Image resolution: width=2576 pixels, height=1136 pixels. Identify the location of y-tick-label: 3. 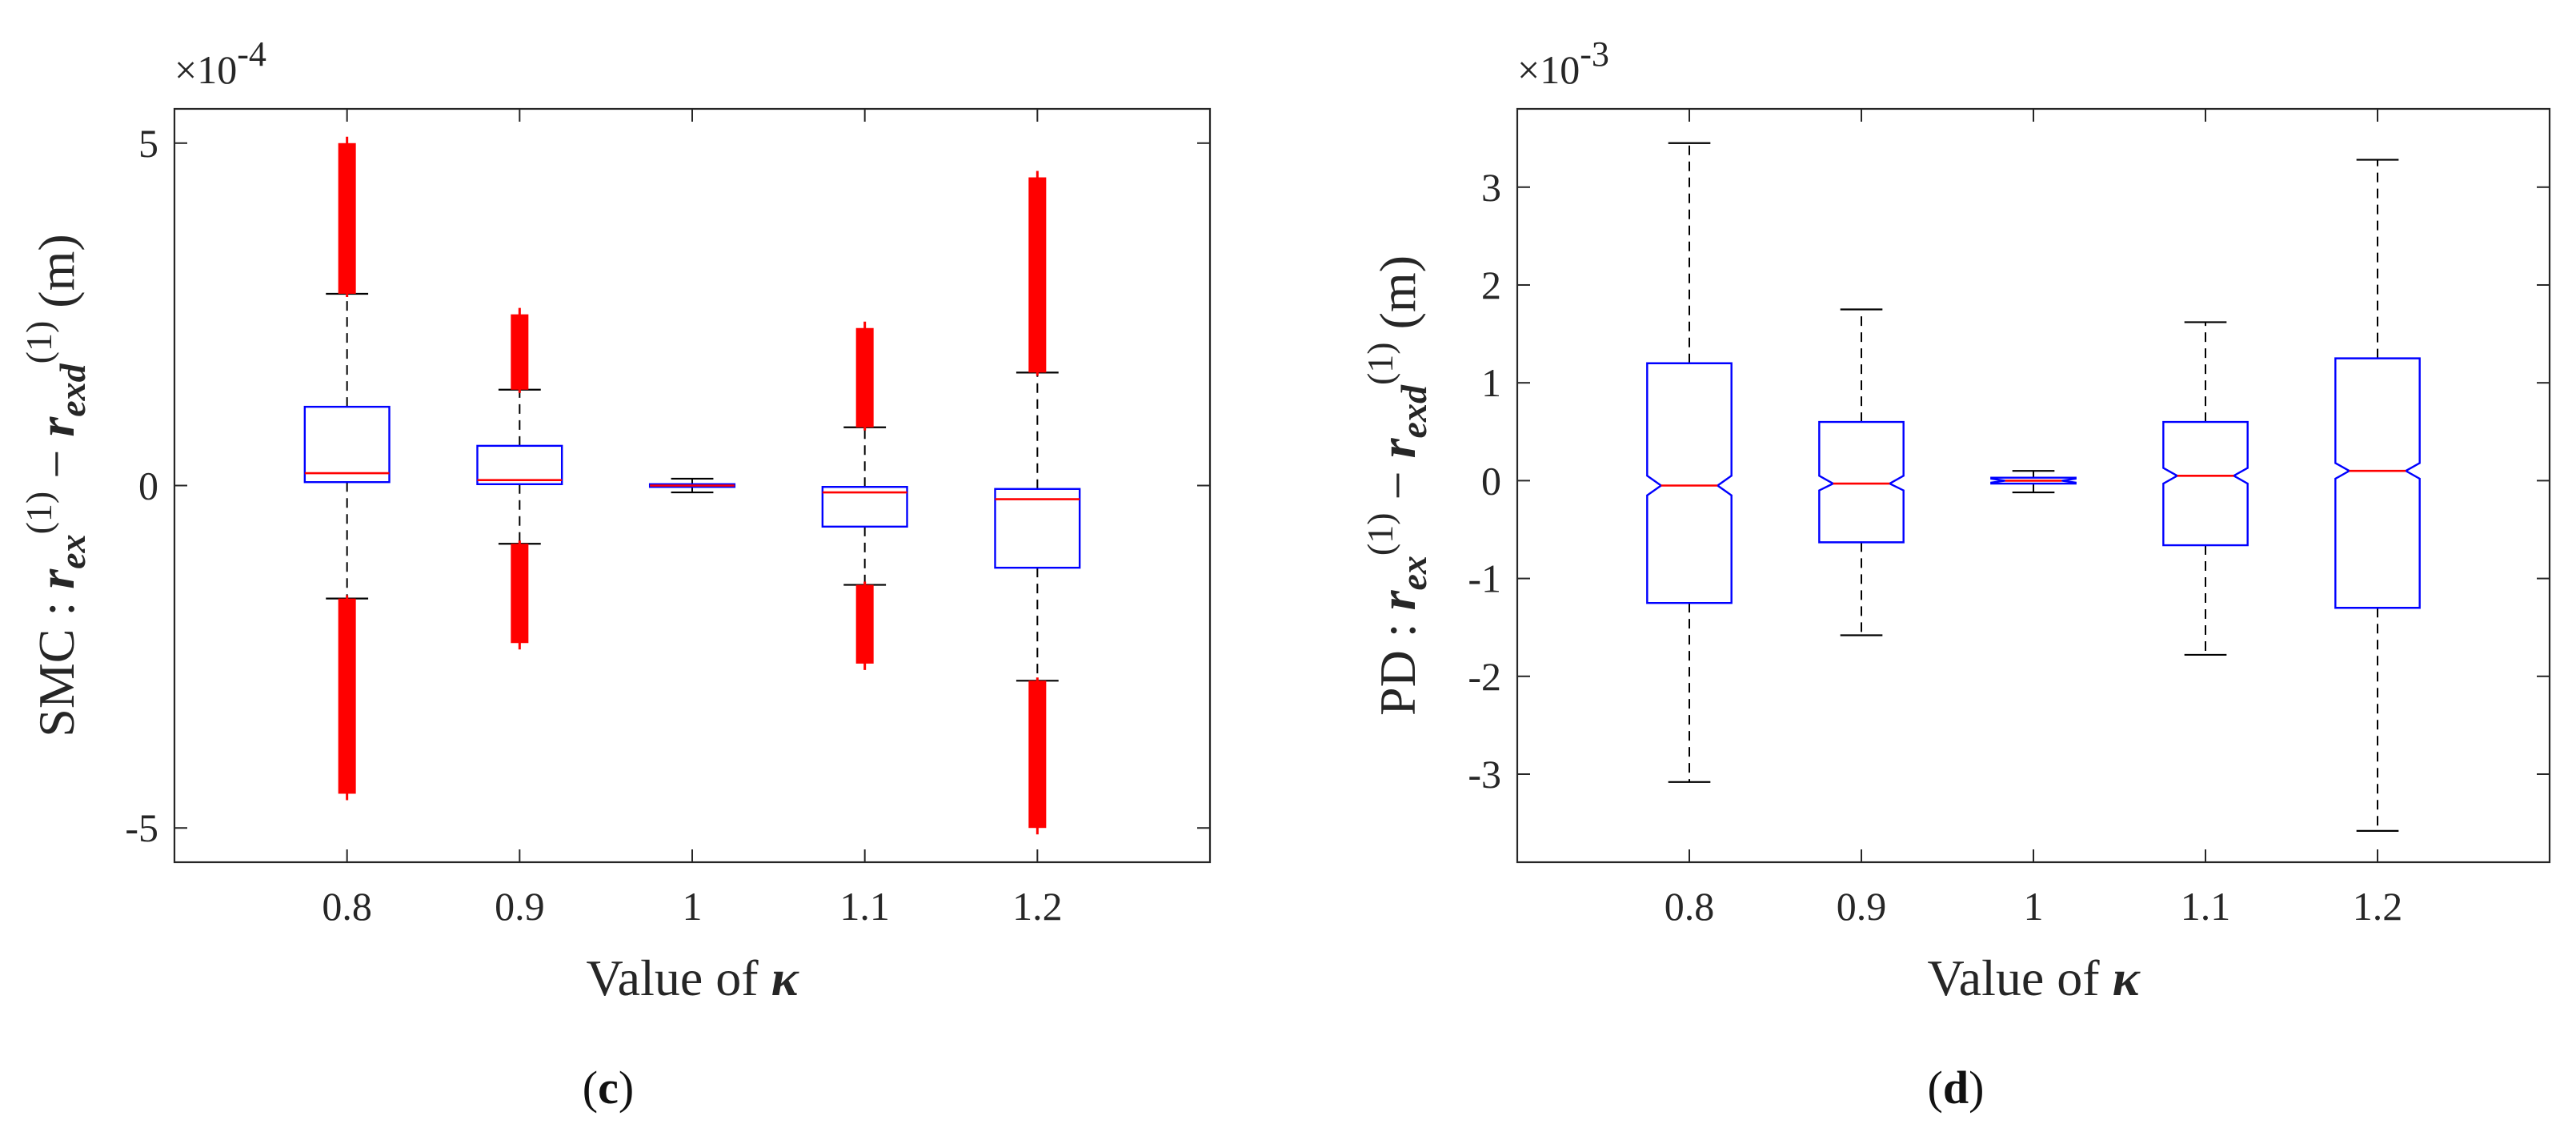
(1491, 188).